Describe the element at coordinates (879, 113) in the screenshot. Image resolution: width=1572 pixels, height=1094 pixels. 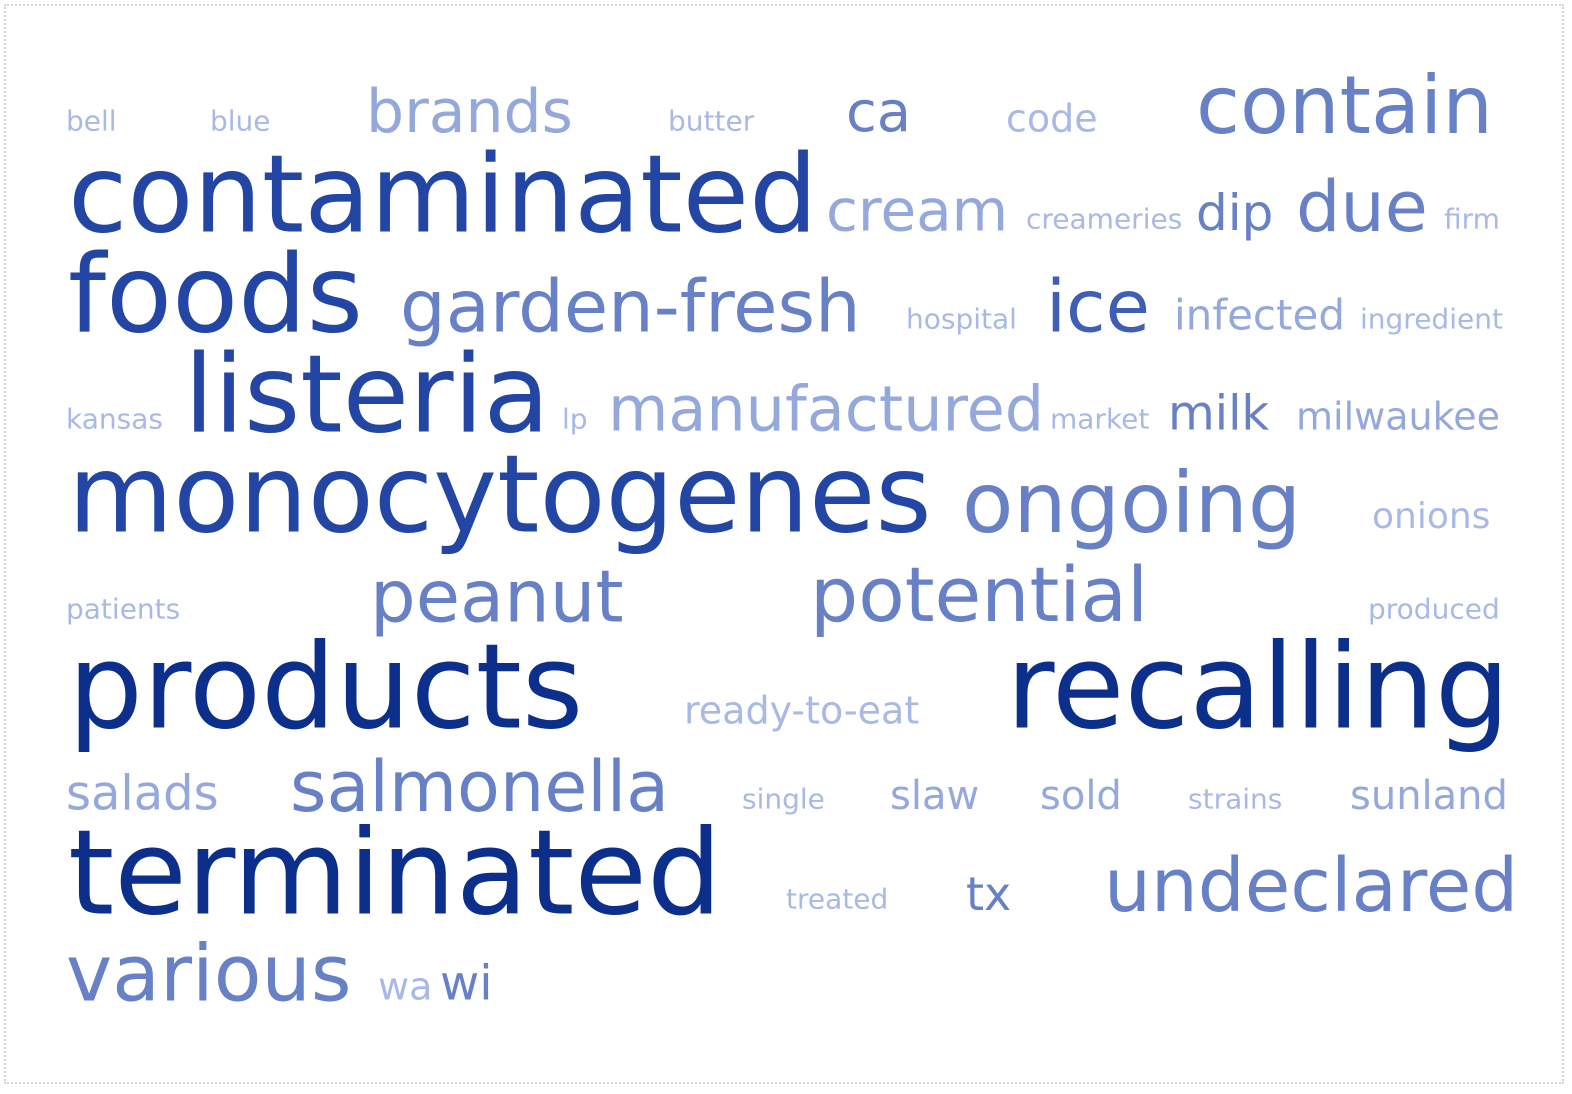
I see `word-ca: ca` at that location.